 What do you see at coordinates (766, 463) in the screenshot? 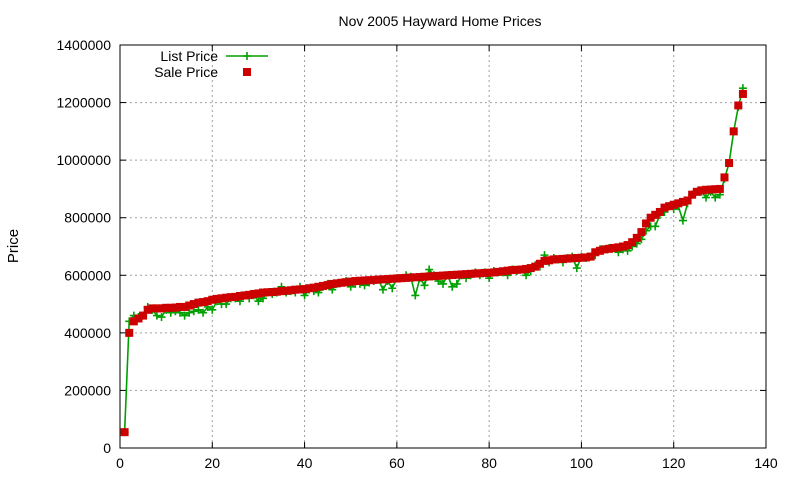
I see `x-tick-label: 140` at bounding box center [766, 463].